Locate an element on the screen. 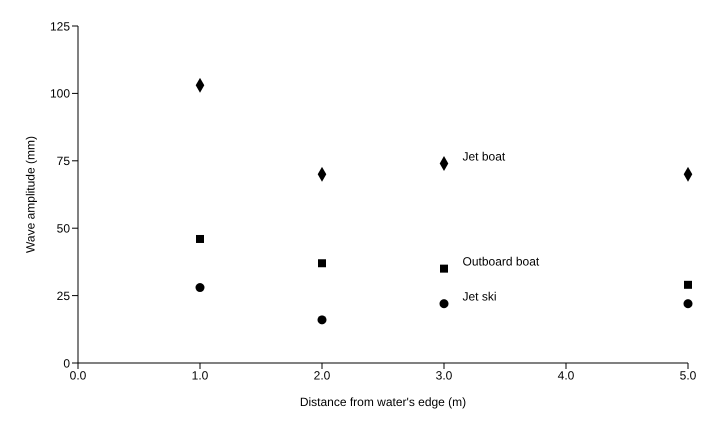 Image resolution: width=711 pixels, height=427 pixels. y-tick-label: 0 is located at coordinates (66, 363).